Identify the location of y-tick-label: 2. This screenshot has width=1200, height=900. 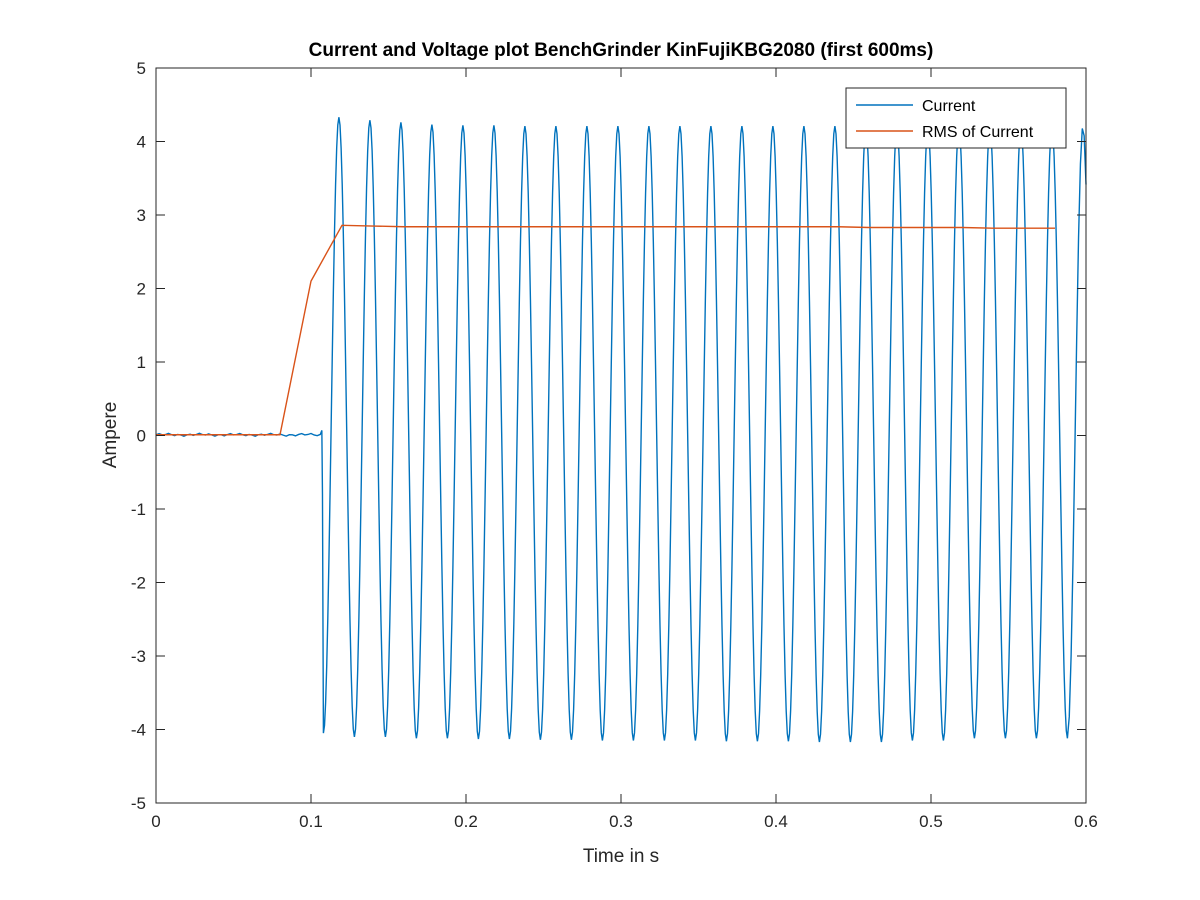
(141, 289).